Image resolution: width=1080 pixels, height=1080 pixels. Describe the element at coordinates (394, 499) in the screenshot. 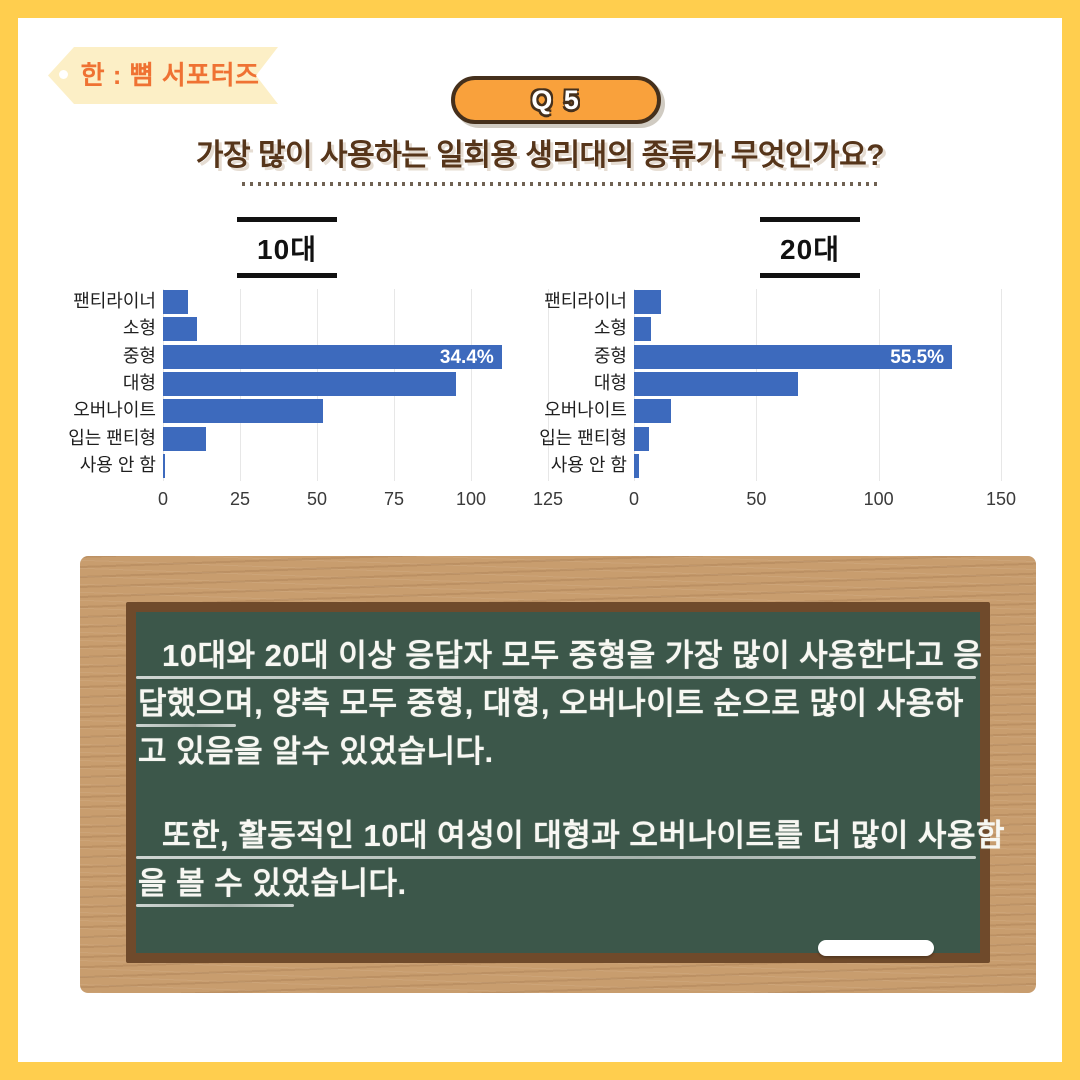

I see `x-tick-label: 75` at that location.